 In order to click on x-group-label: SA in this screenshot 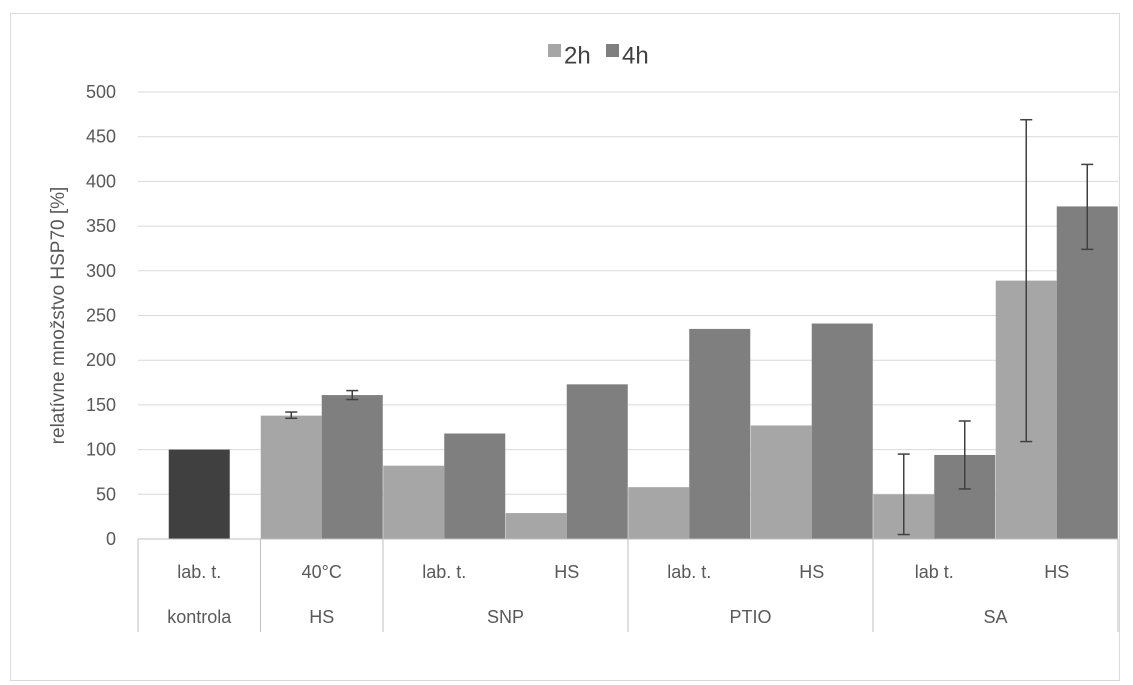, I will do `click(995, 617)`.